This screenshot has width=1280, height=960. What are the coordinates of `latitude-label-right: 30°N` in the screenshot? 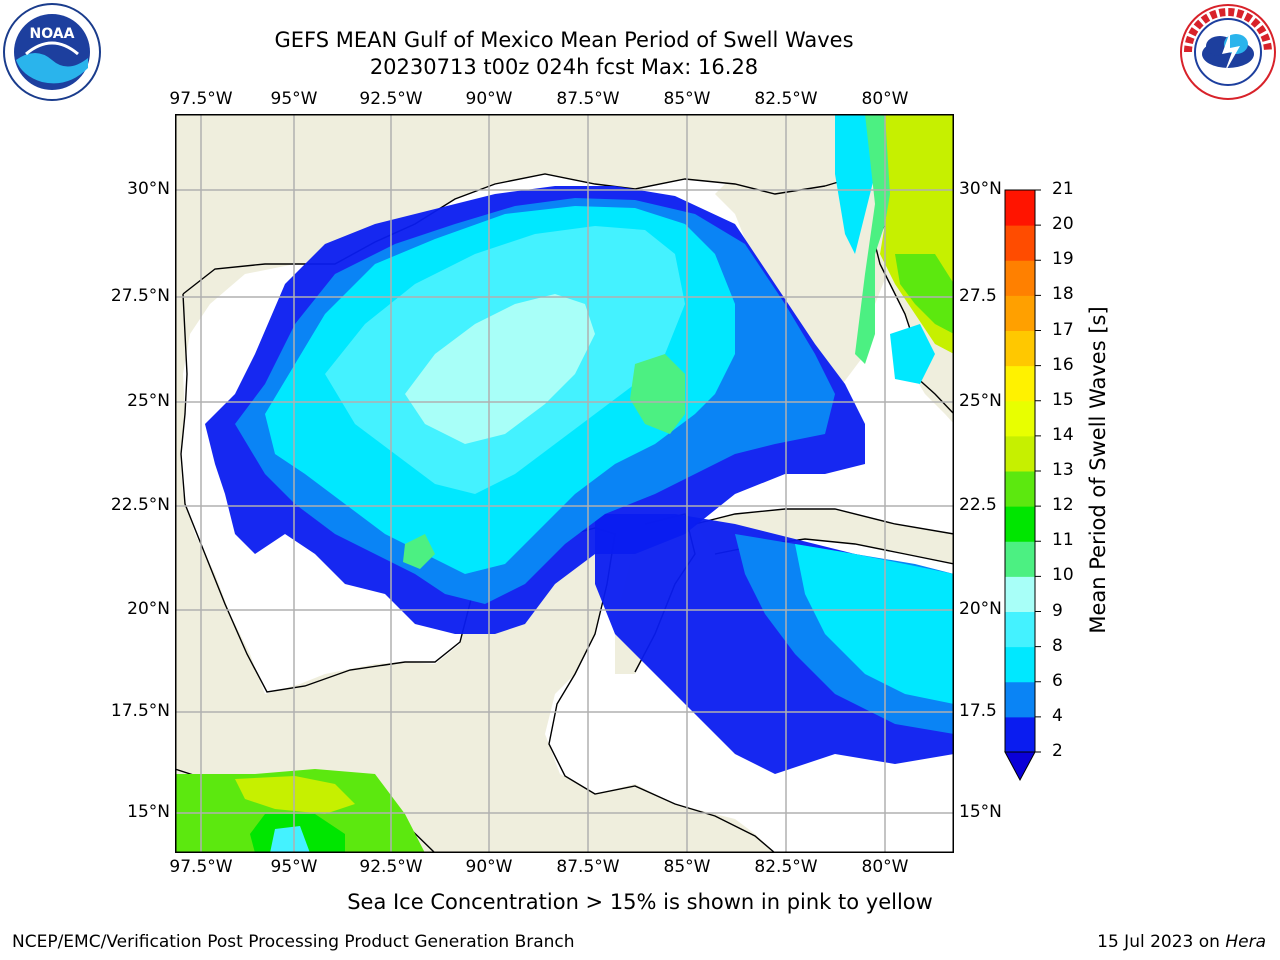 It's located at (980, 189).